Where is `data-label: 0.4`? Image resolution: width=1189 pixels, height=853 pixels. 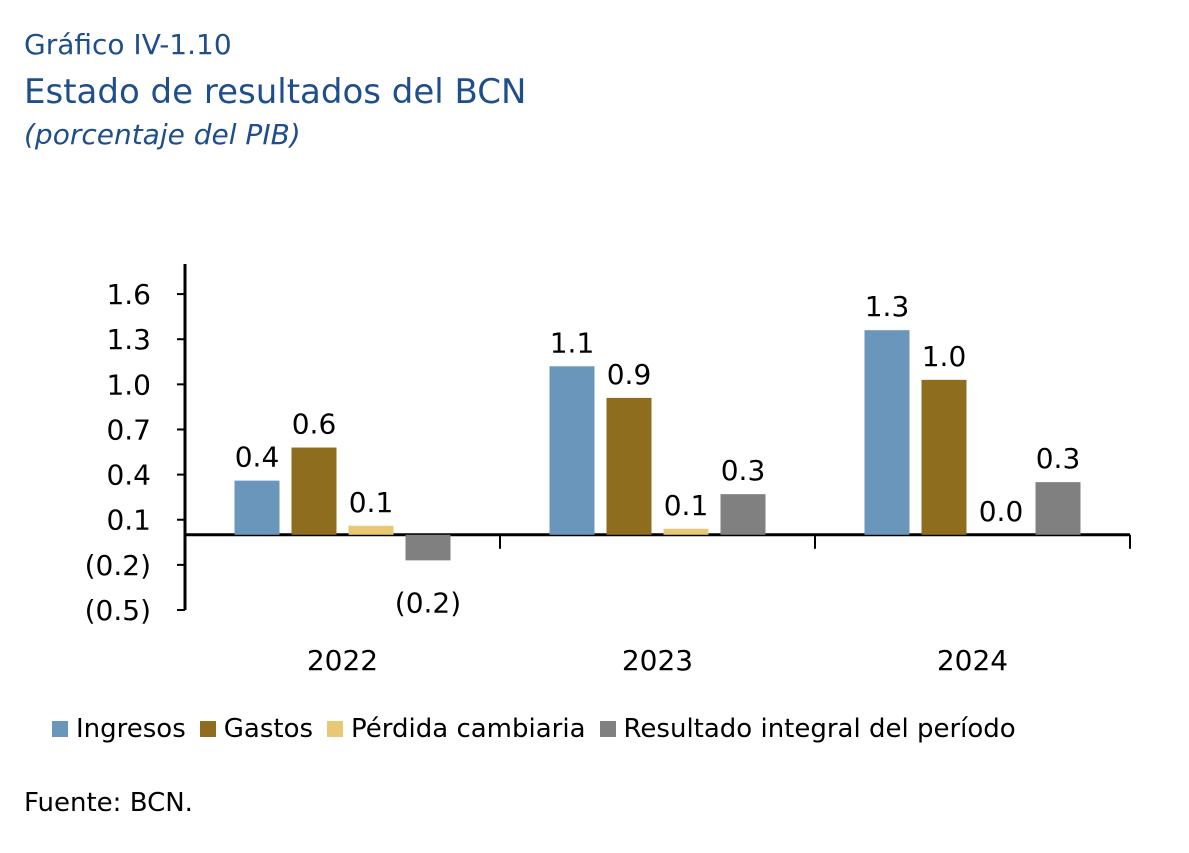
data-label: 0.4 is located at coordinates (257, 457).